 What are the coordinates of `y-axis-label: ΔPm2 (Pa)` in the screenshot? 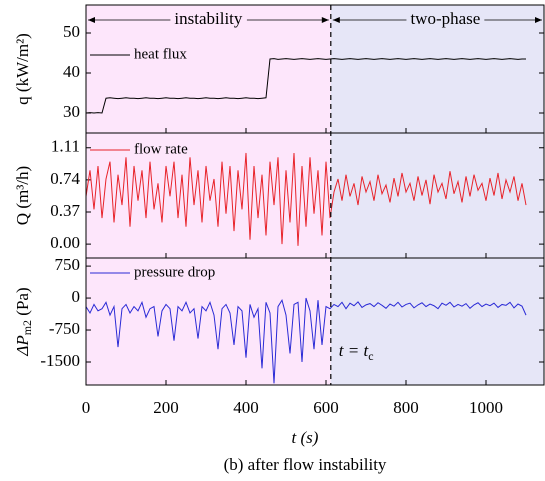 It's located at (23, 321).